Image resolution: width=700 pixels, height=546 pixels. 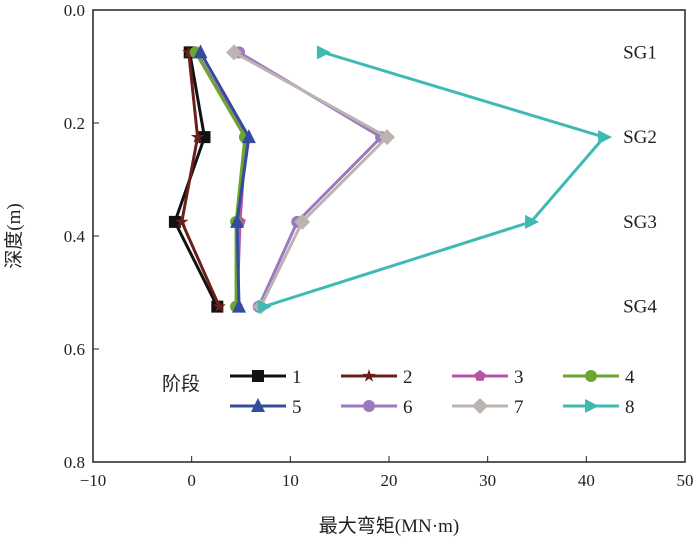 I want to click on legend-item-1: 1, so click(x=266, y=377).